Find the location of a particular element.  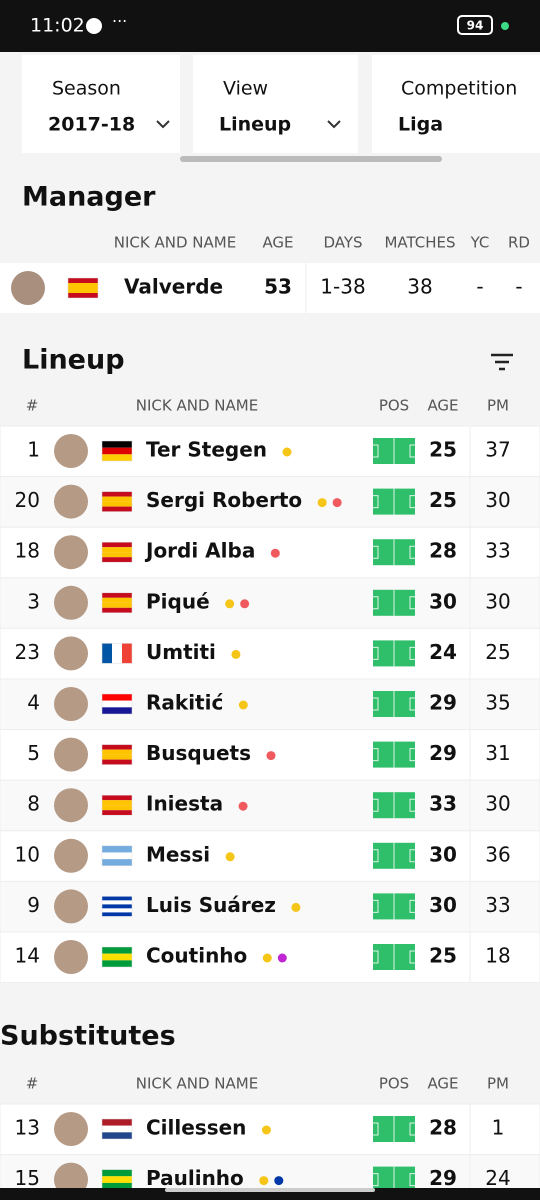

filter-label: Competition is located at coordinates (459, 89).